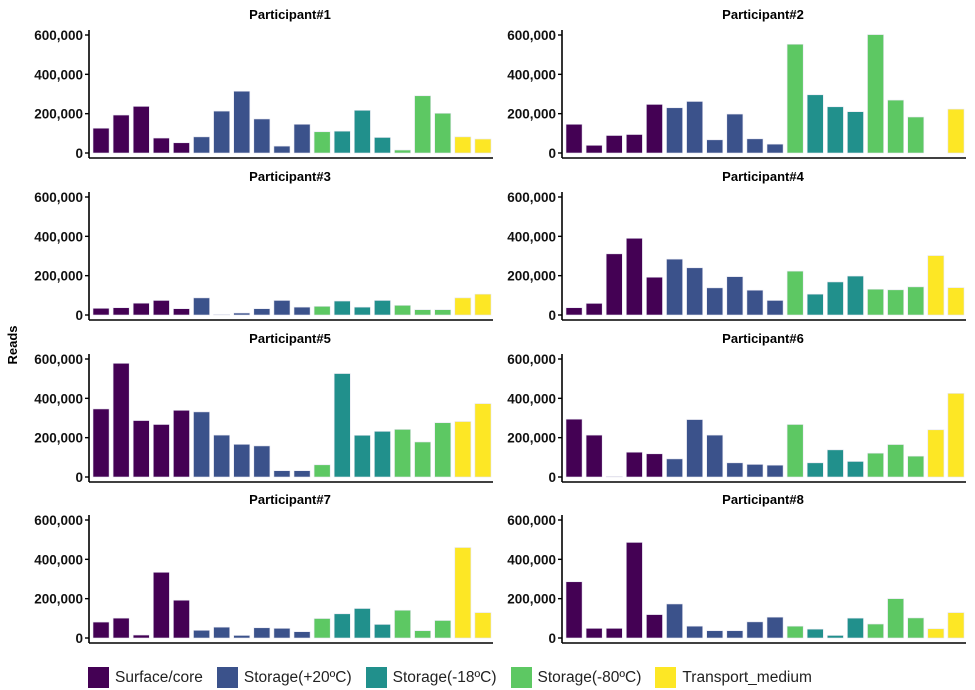 This screenshot has width=975, height=690. I want to click on y-tick-label: 200,000, so click(58, 114).